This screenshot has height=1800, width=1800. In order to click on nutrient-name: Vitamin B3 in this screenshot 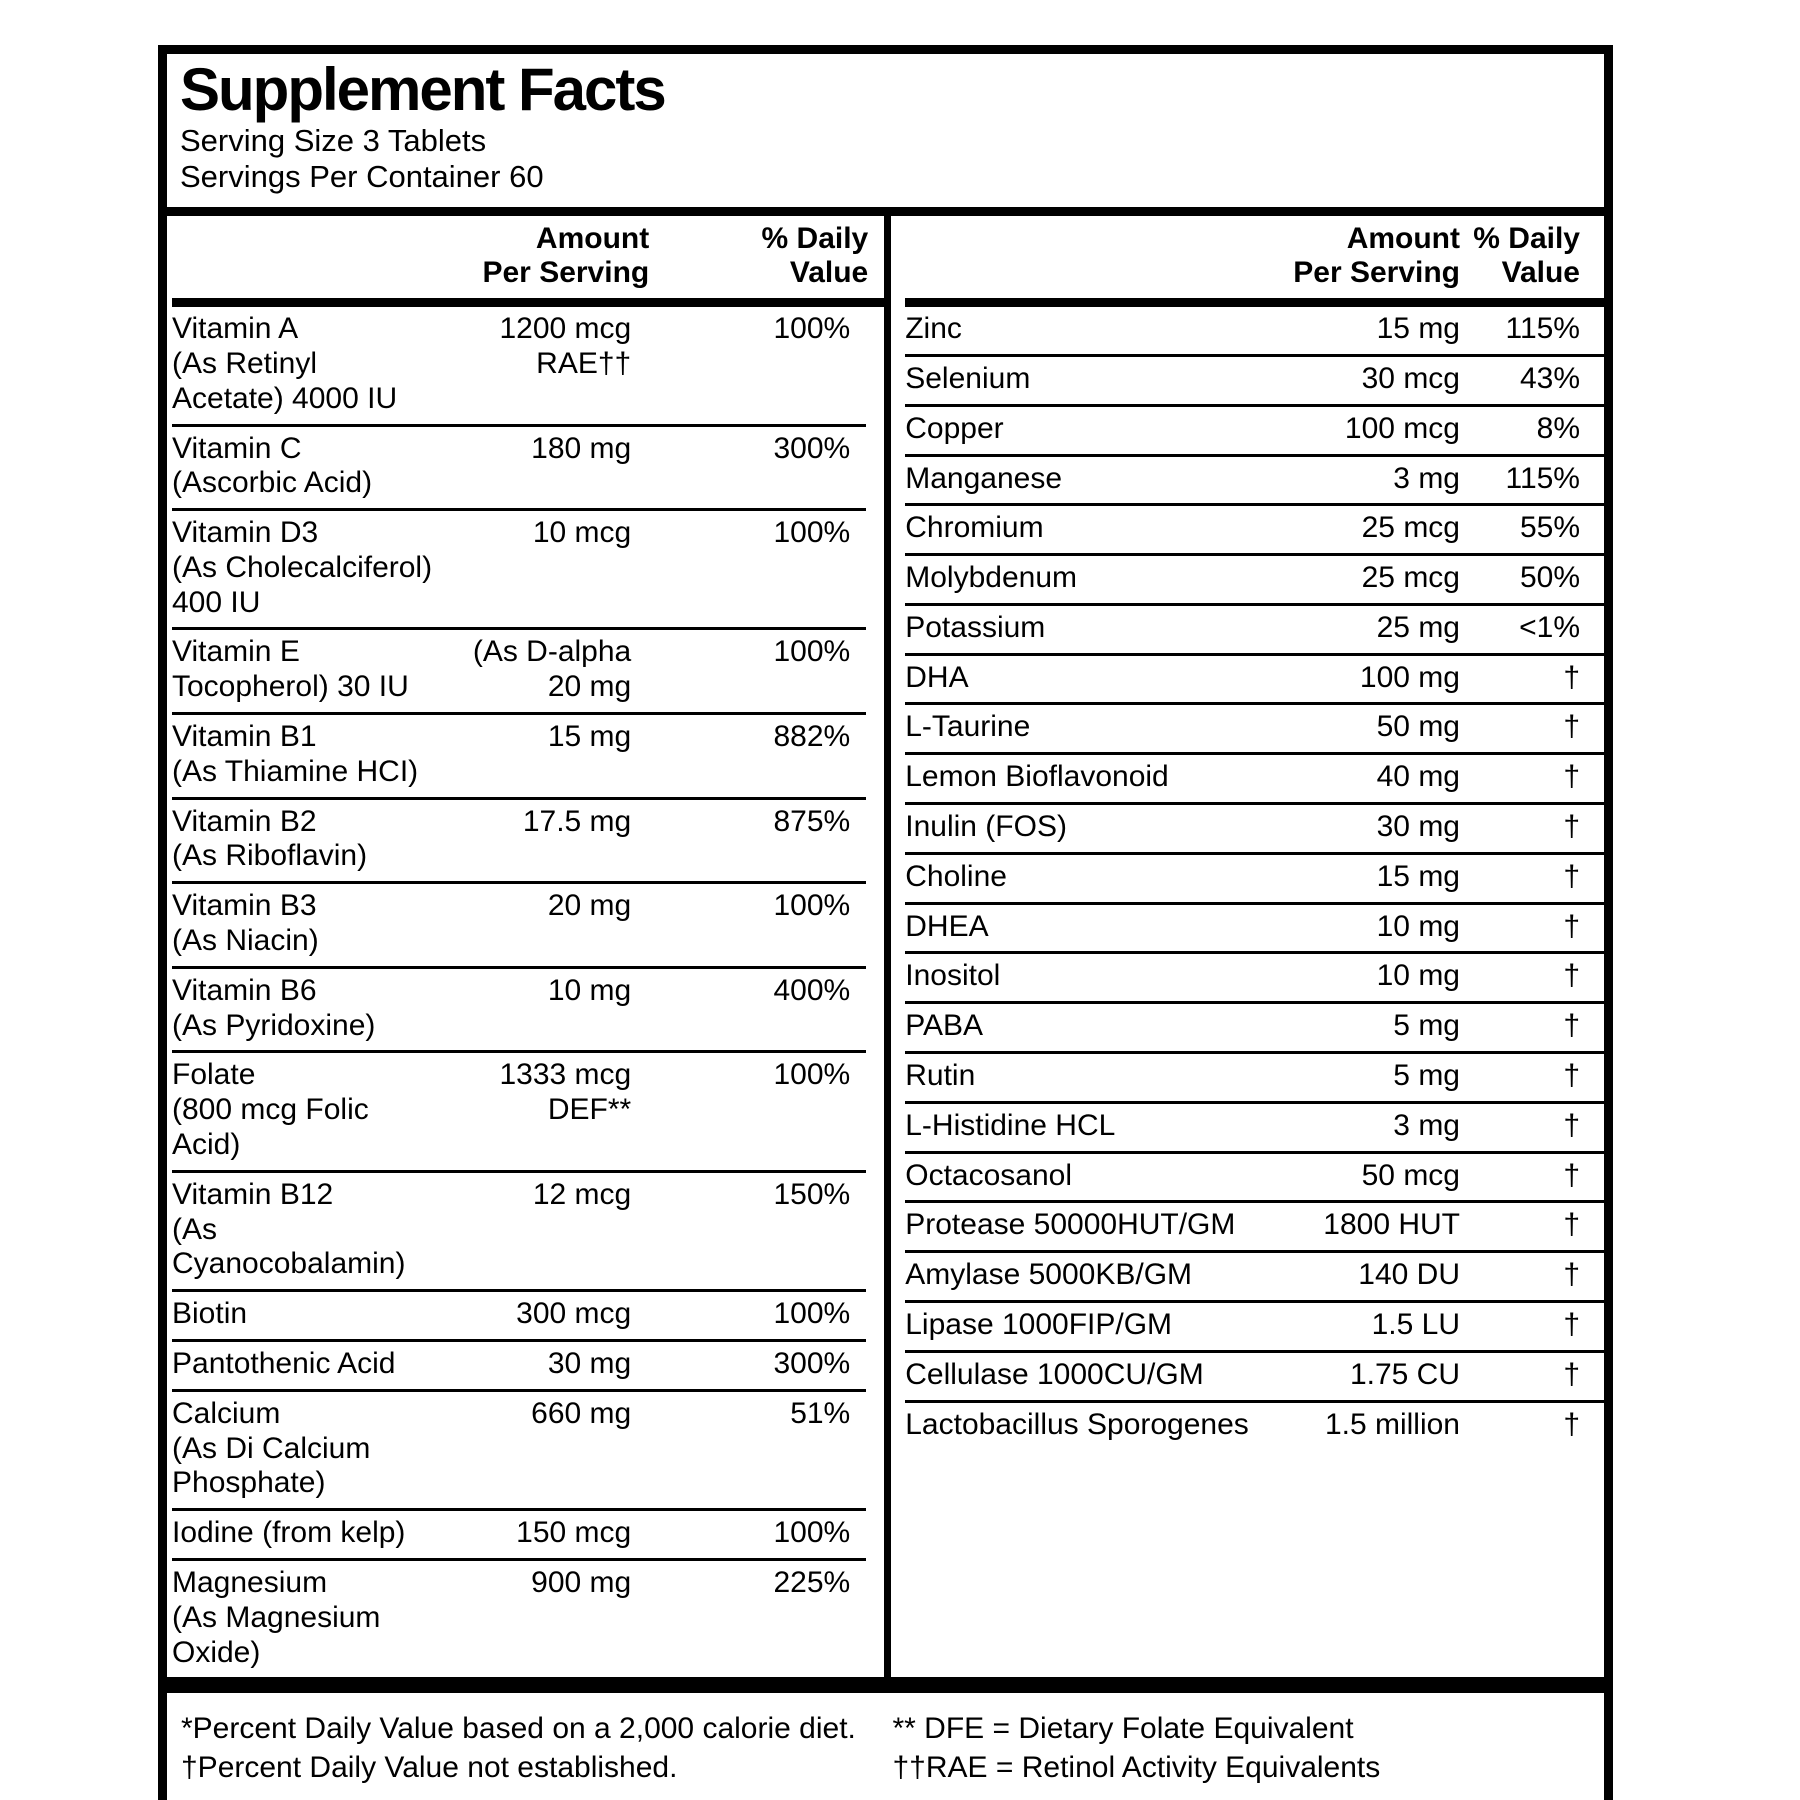, I will do `click(244, 906)`.